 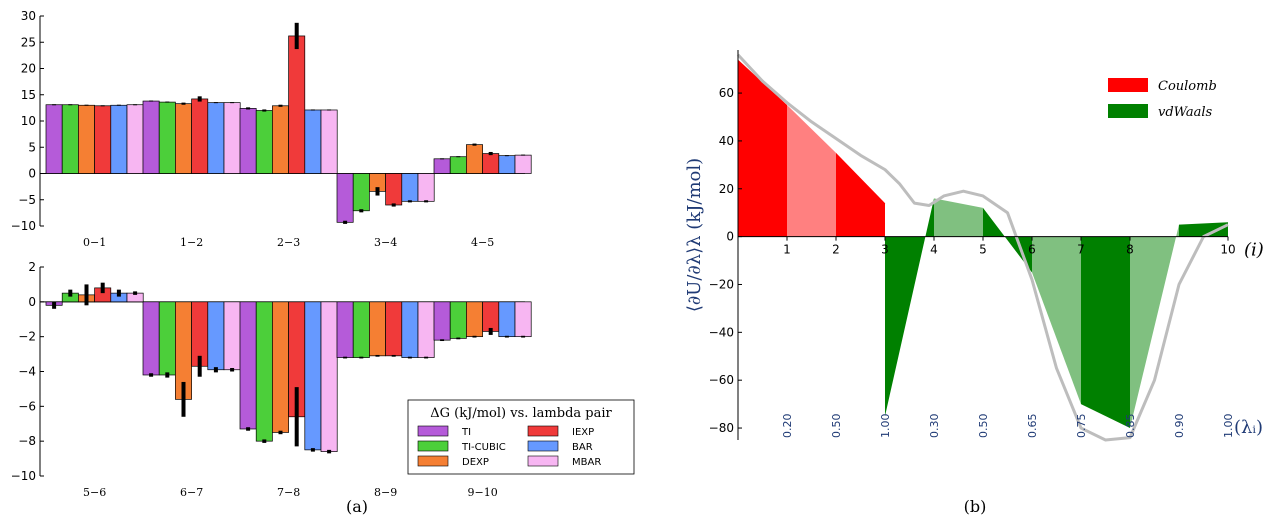 I want to click on y-tick-label: −20, so click(x=721, y=284).